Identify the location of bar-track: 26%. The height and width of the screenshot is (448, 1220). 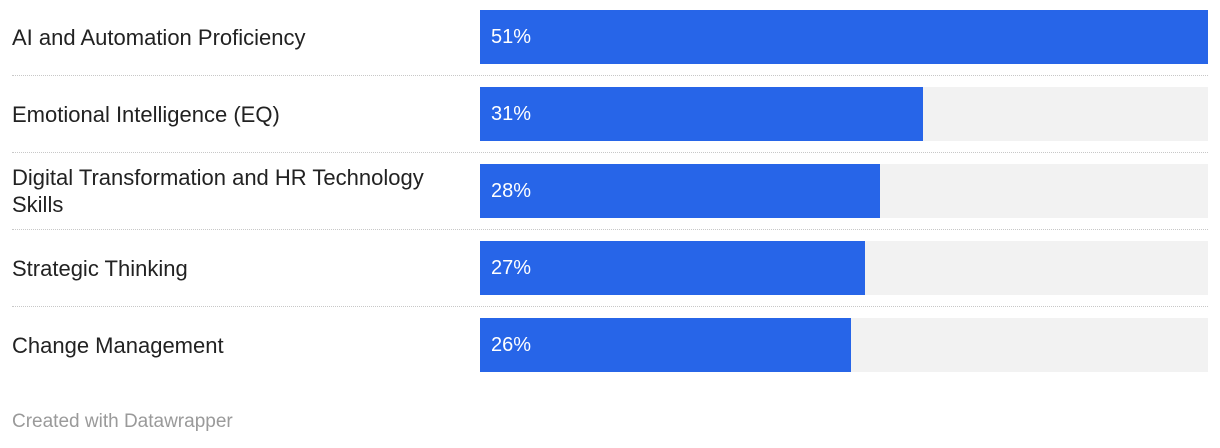
(844, 345).